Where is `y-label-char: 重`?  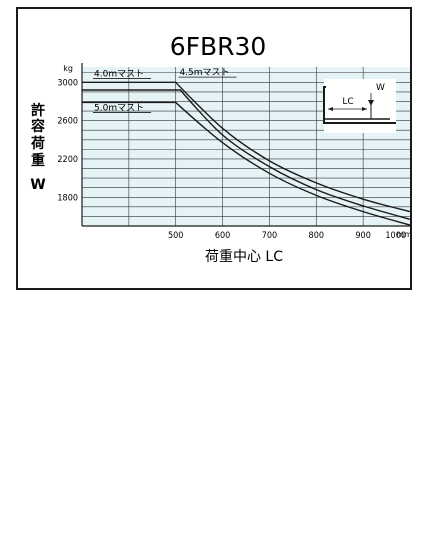 y-label-char: 重 is located at coordinates (38, 160).